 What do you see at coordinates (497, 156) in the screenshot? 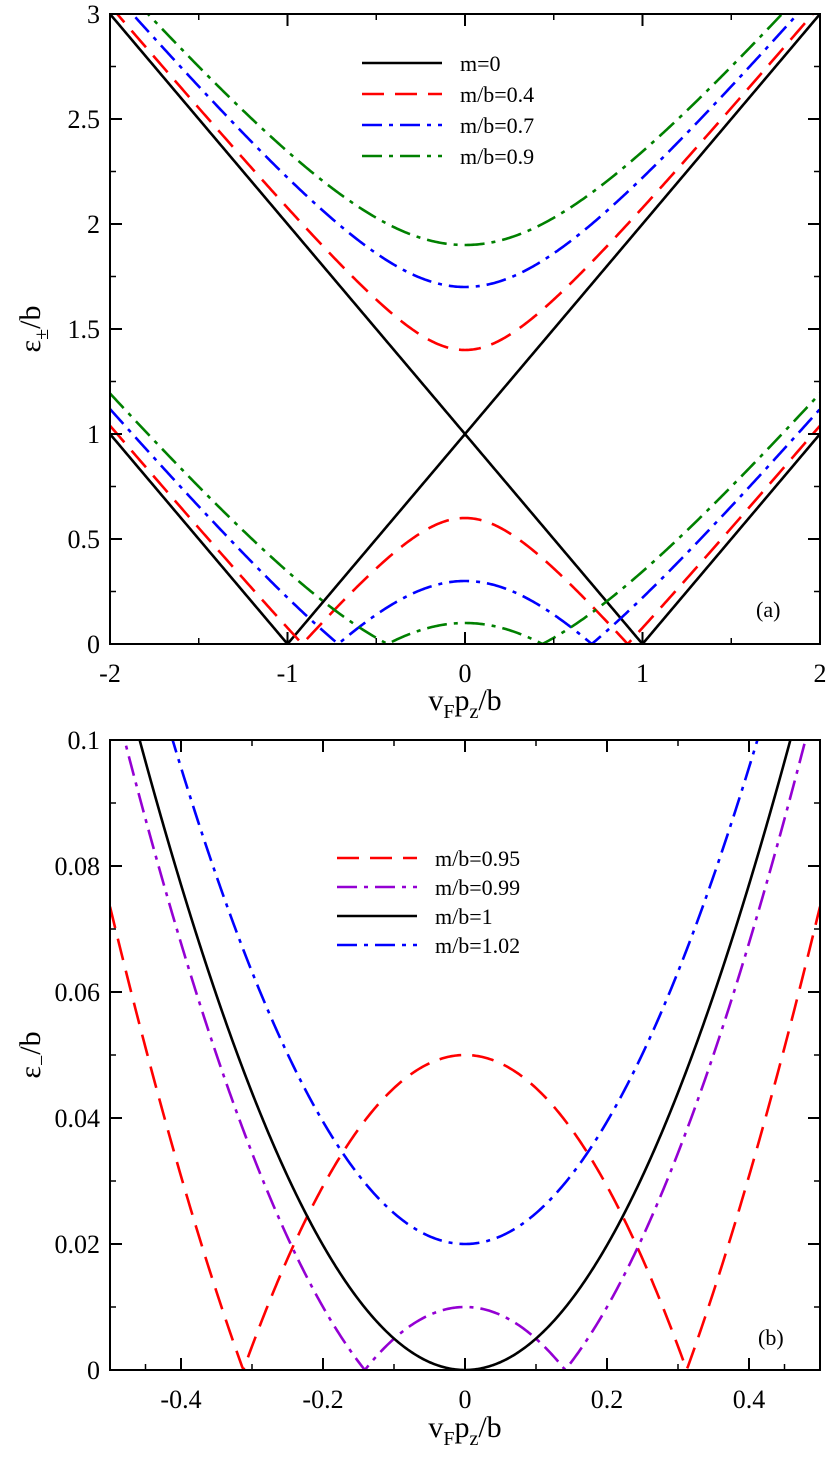
I see `legend-label: m/b=0.9` at bounding box center [497, 156].